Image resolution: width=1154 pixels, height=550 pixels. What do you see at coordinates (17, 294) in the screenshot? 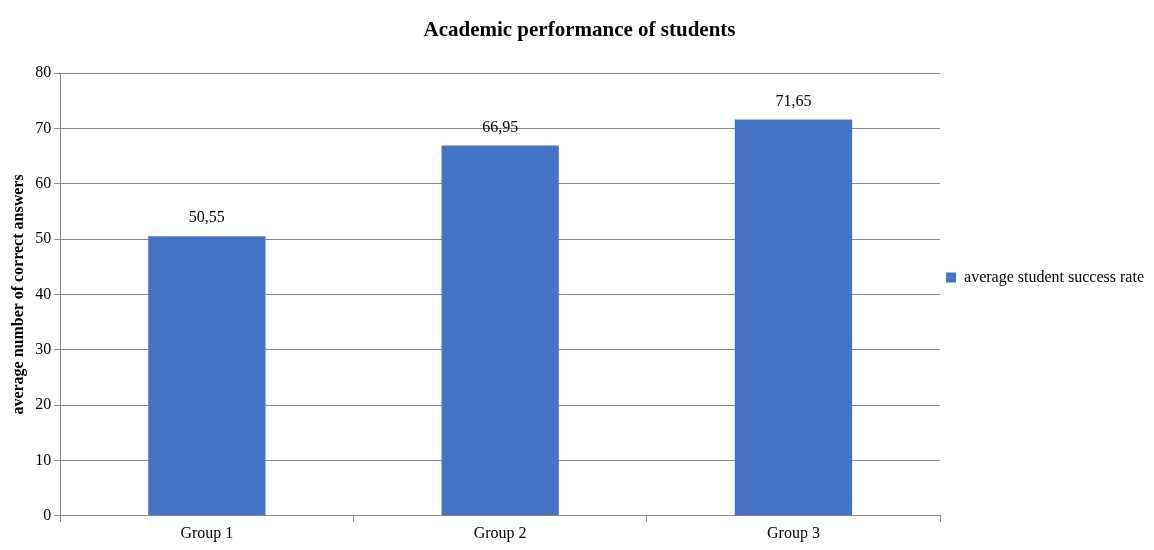
I see `y-axis-title: average number of correct answers` at bounding box center [17, 294].